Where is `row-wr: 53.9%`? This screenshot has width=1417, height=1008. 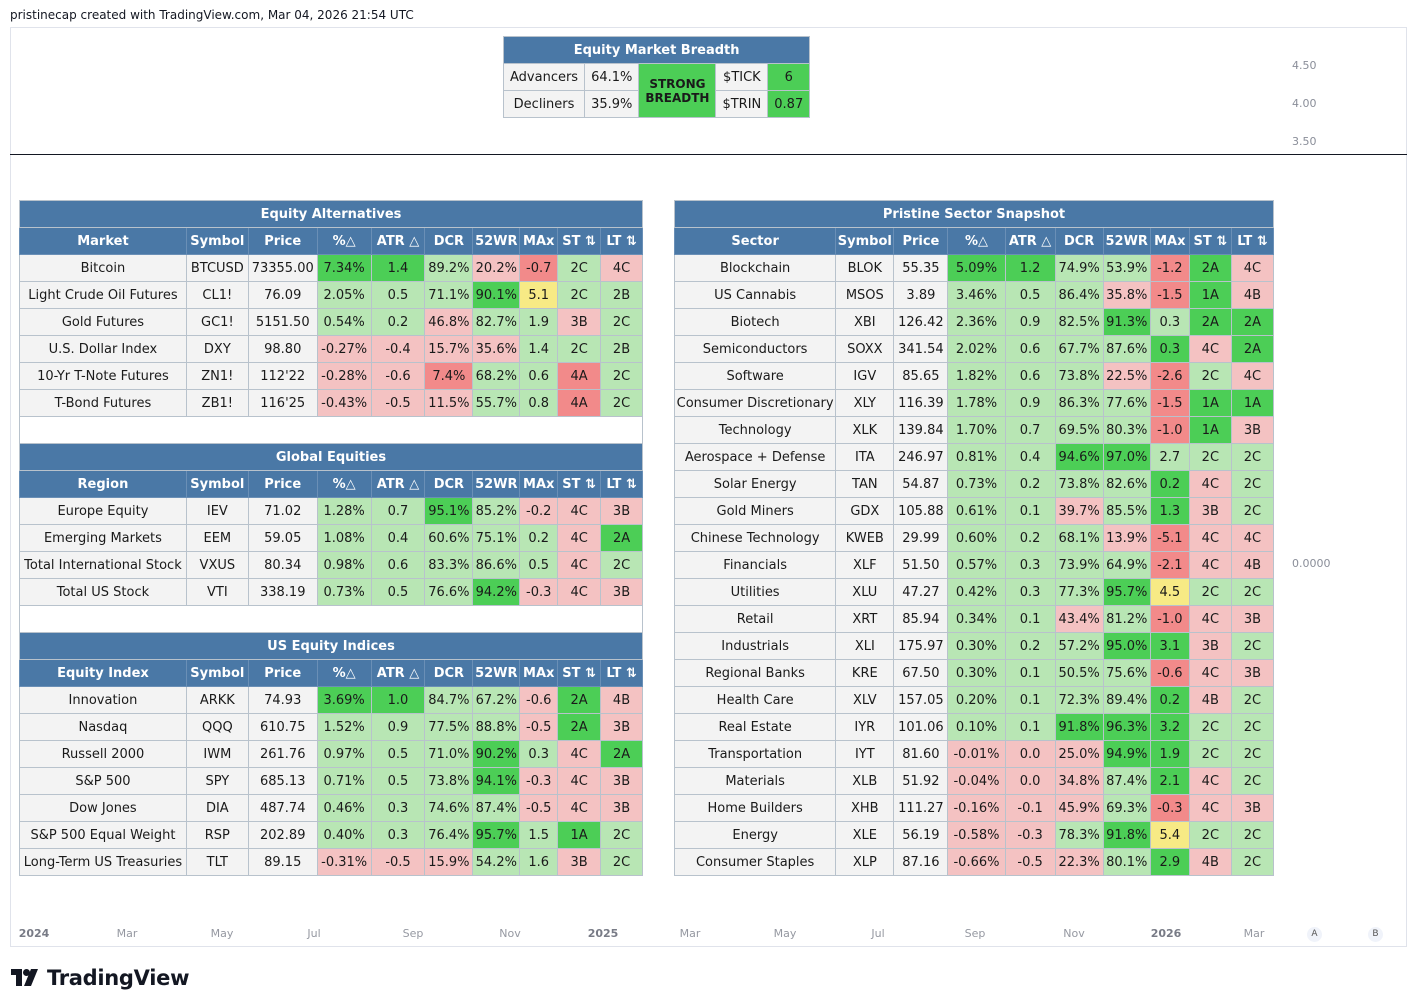 row-wr: 53.9% is located at coordinates (1126, 268).